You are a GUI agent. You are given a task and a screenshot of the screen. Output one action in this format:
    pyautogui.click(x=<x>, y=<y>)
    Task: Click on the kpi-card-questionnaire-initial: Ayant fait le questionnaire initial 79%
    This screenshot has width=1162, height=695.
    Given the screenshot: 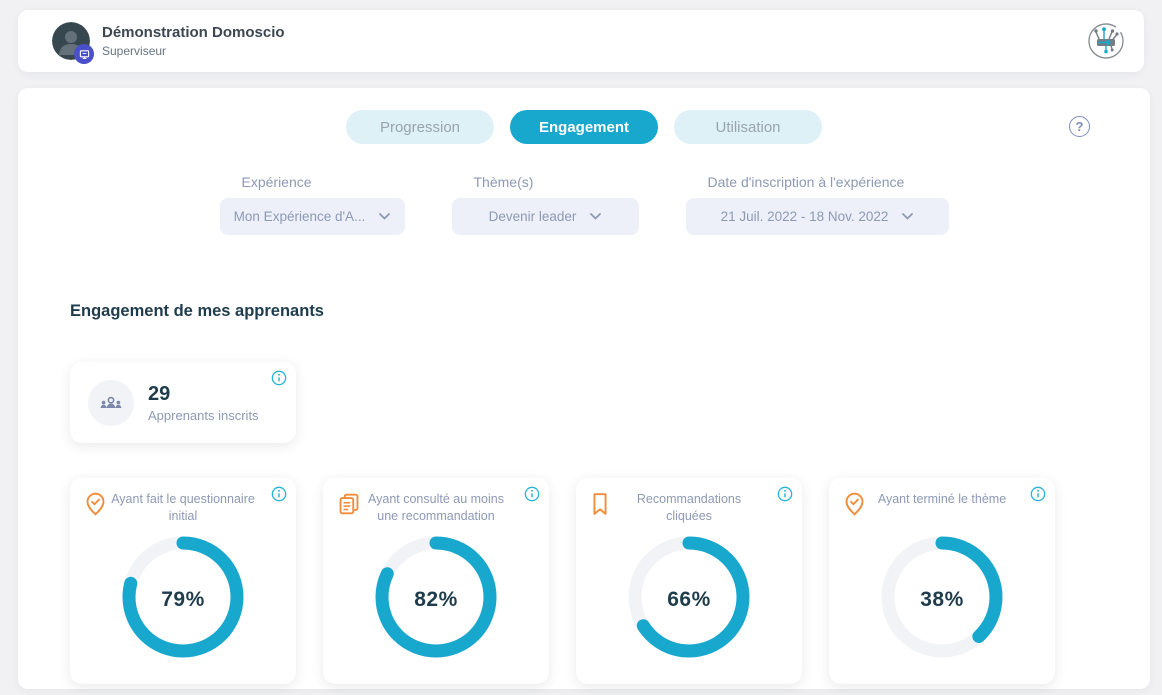 What is the action you would take?
    pyautogui.click(x=183, y=581)
    